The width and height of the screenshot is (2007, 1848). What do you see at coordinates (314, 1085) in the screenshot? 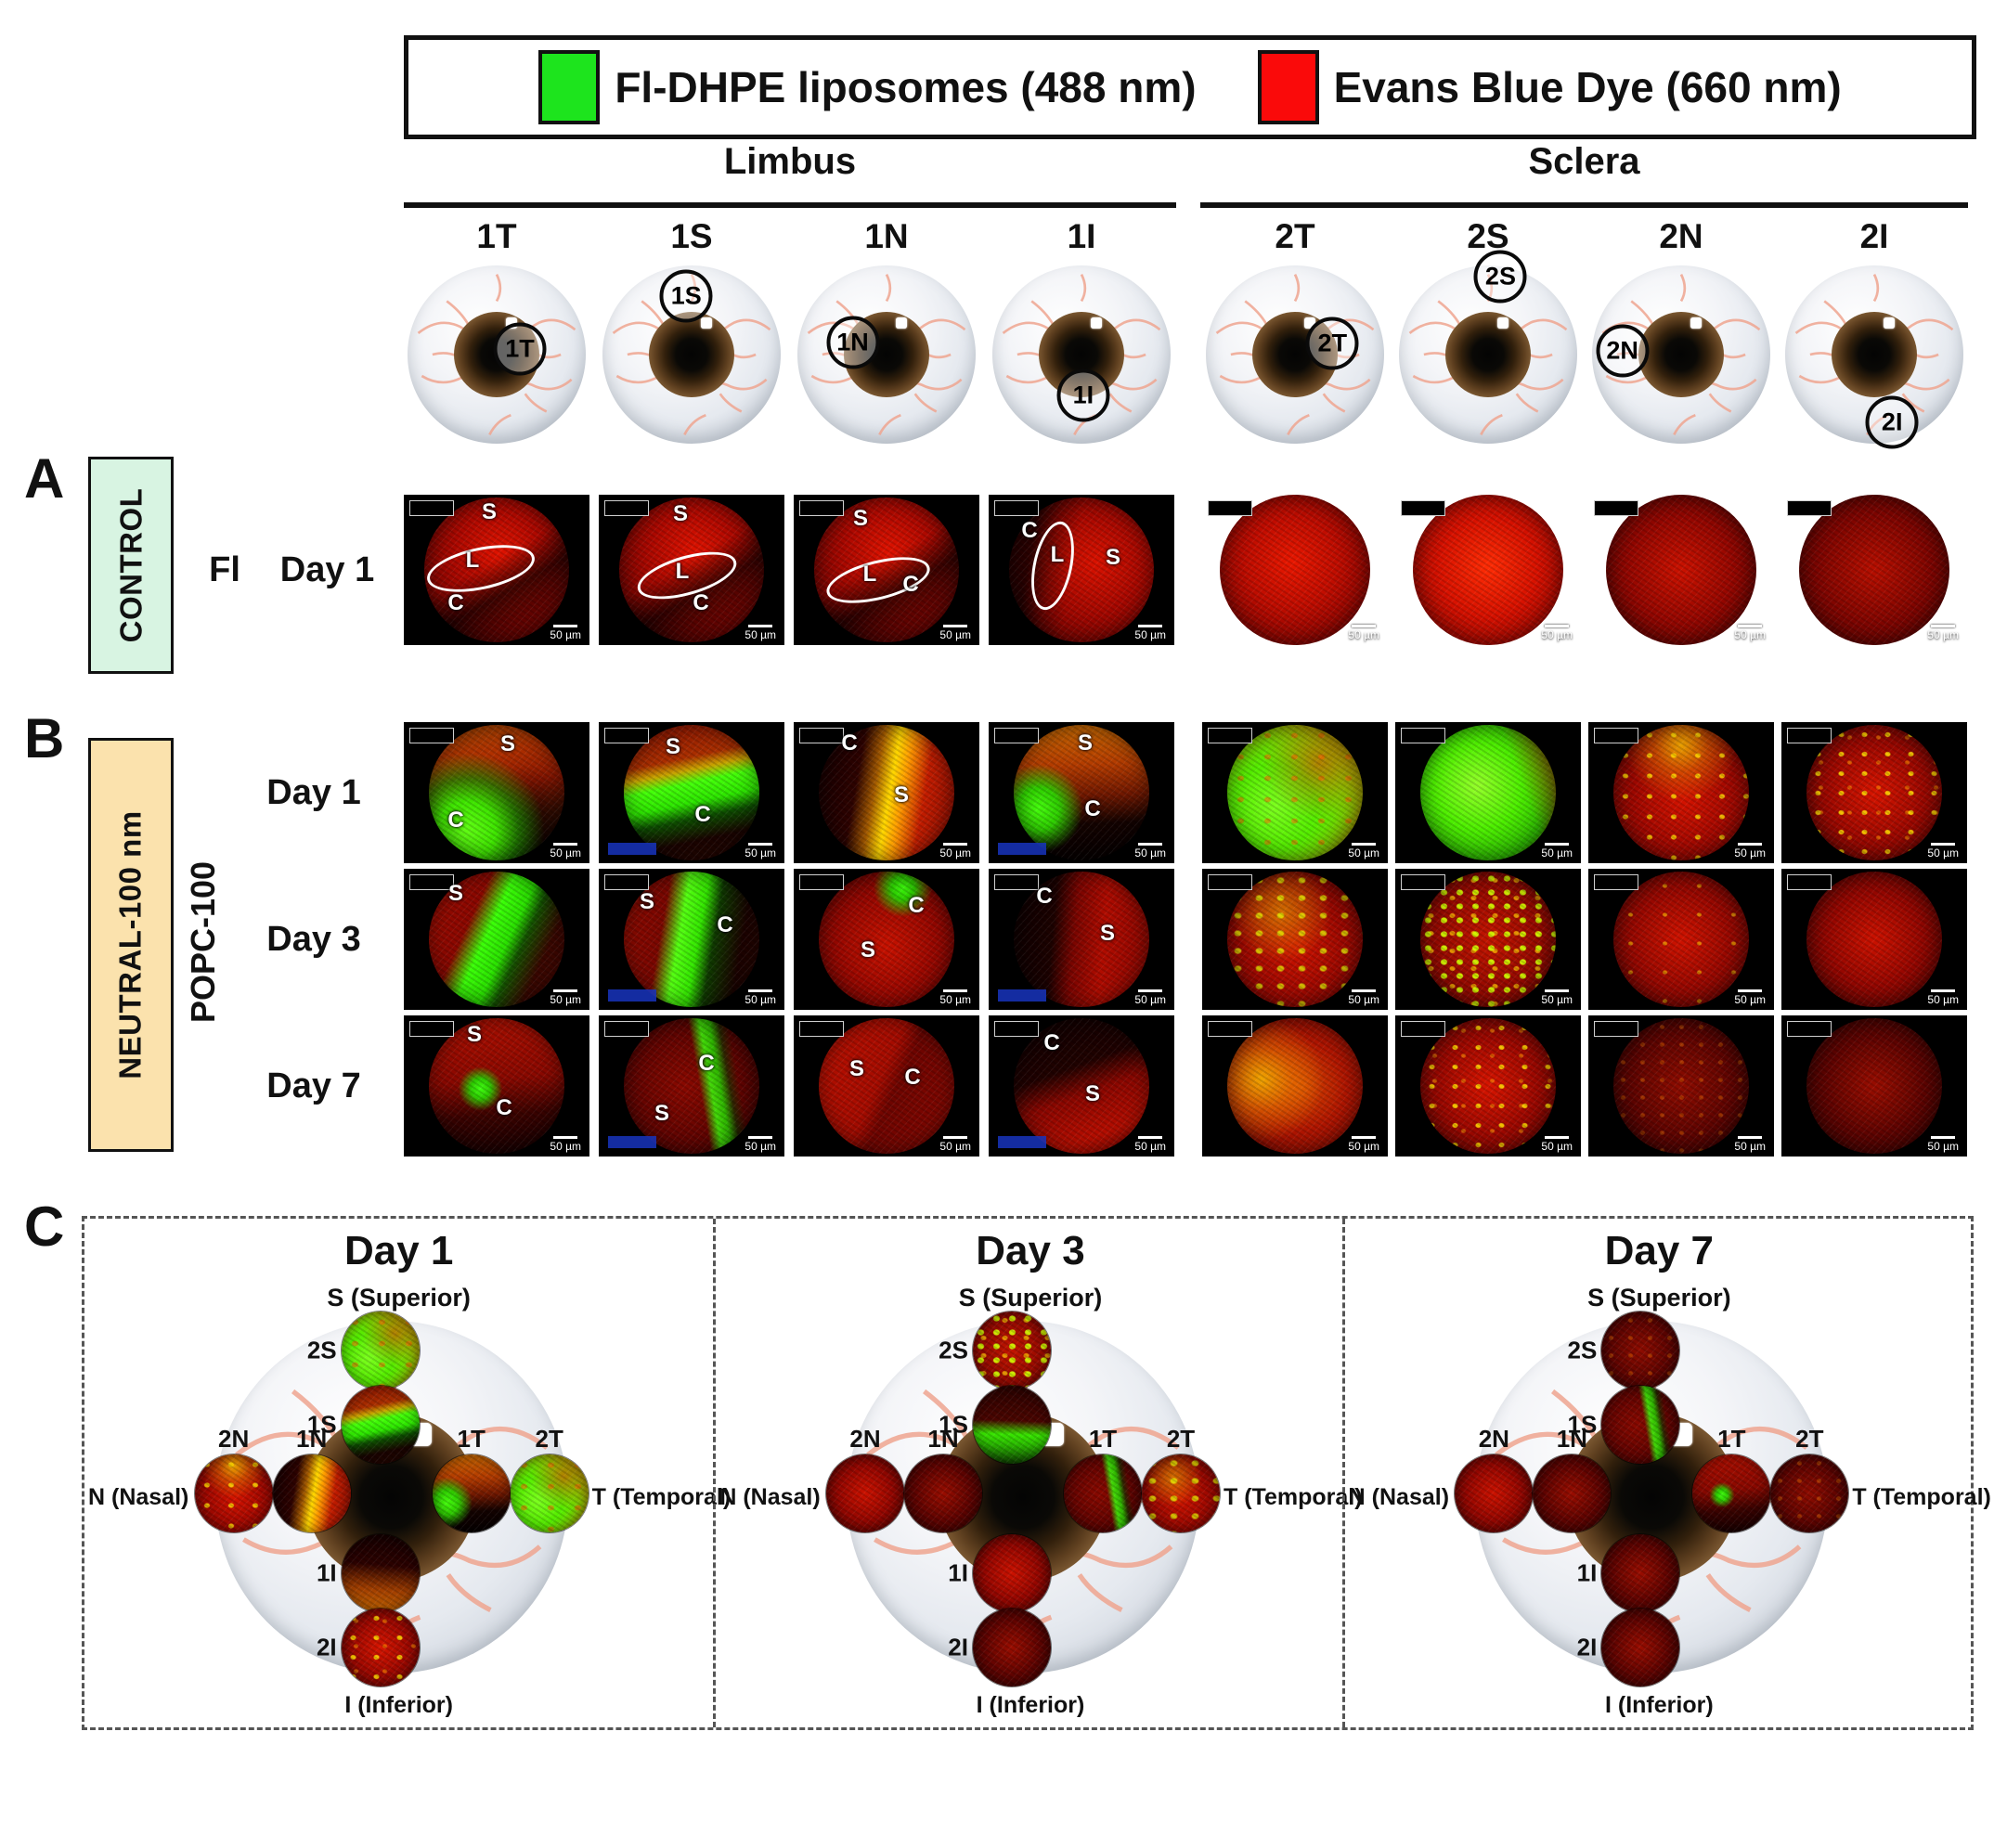
I see `day-label-b-3: Day 7` at bounding box center [314, 1085].